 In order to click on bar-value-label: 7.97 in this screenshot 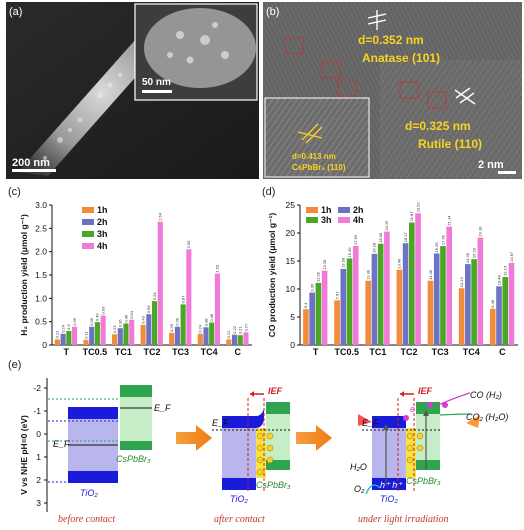, I will do `click(336, 295)`.